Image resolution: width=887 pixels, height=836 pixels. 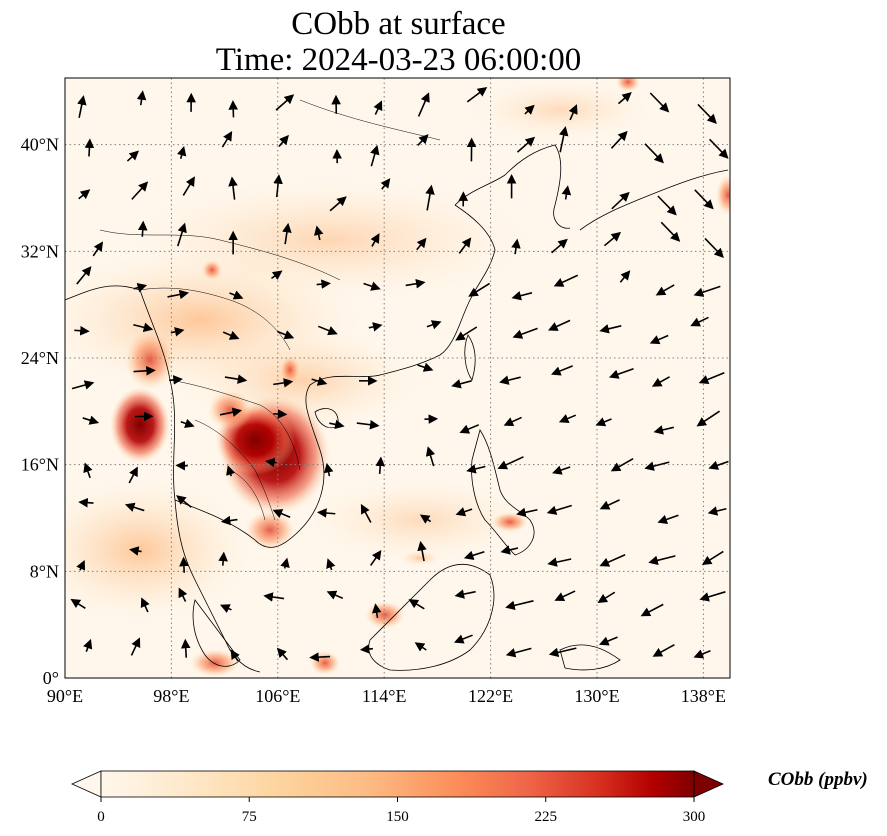 I want to click on chart-title-line1: CObb at surface, so click(x=398, y=24).